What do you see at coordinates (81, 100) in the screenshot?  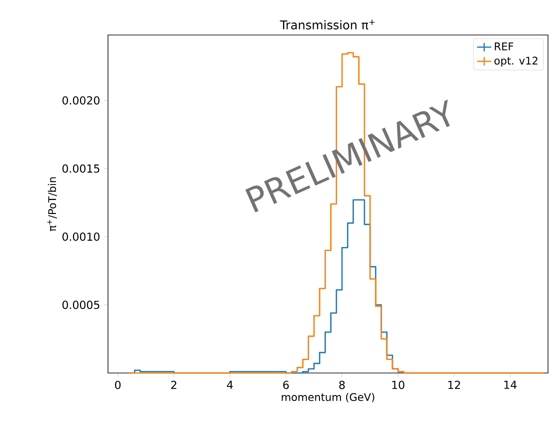 I see `y-tick-label: 0.0020` at bounding box center [81, 100].